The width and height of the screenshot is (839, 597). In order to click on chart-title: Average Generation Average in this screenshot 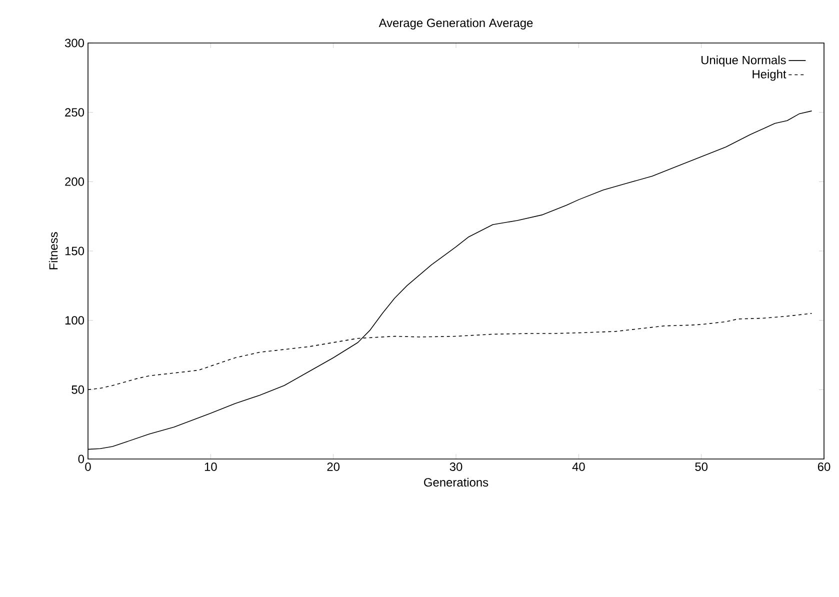, I will do `click(455, 24)`.